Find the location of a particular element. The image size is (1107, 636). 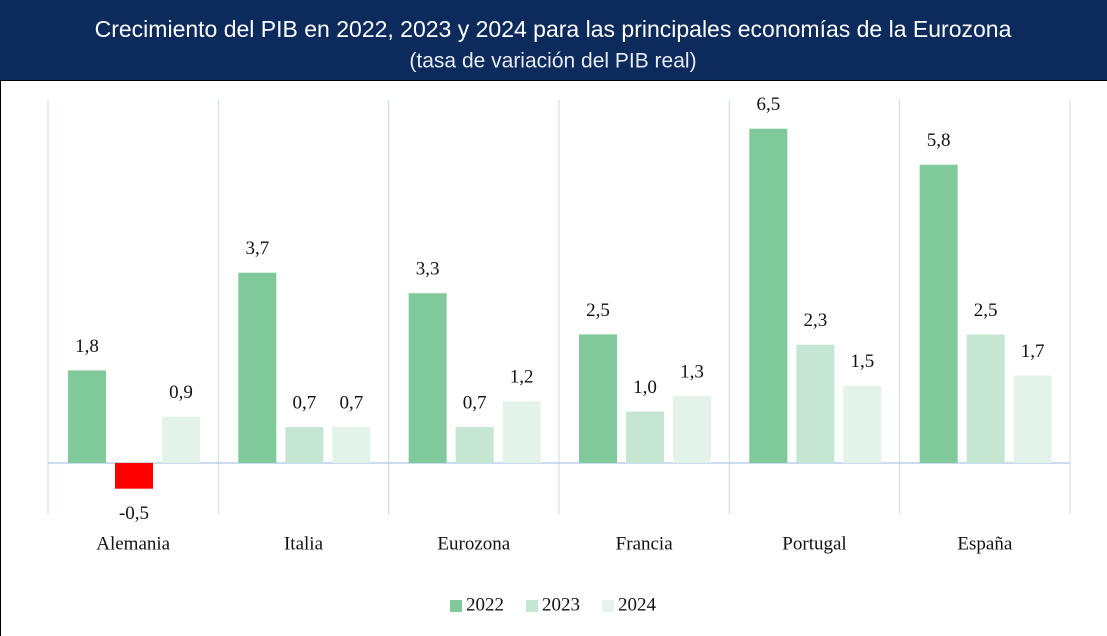

x-tick-label: Alemania is located at coordinates (133, 543).